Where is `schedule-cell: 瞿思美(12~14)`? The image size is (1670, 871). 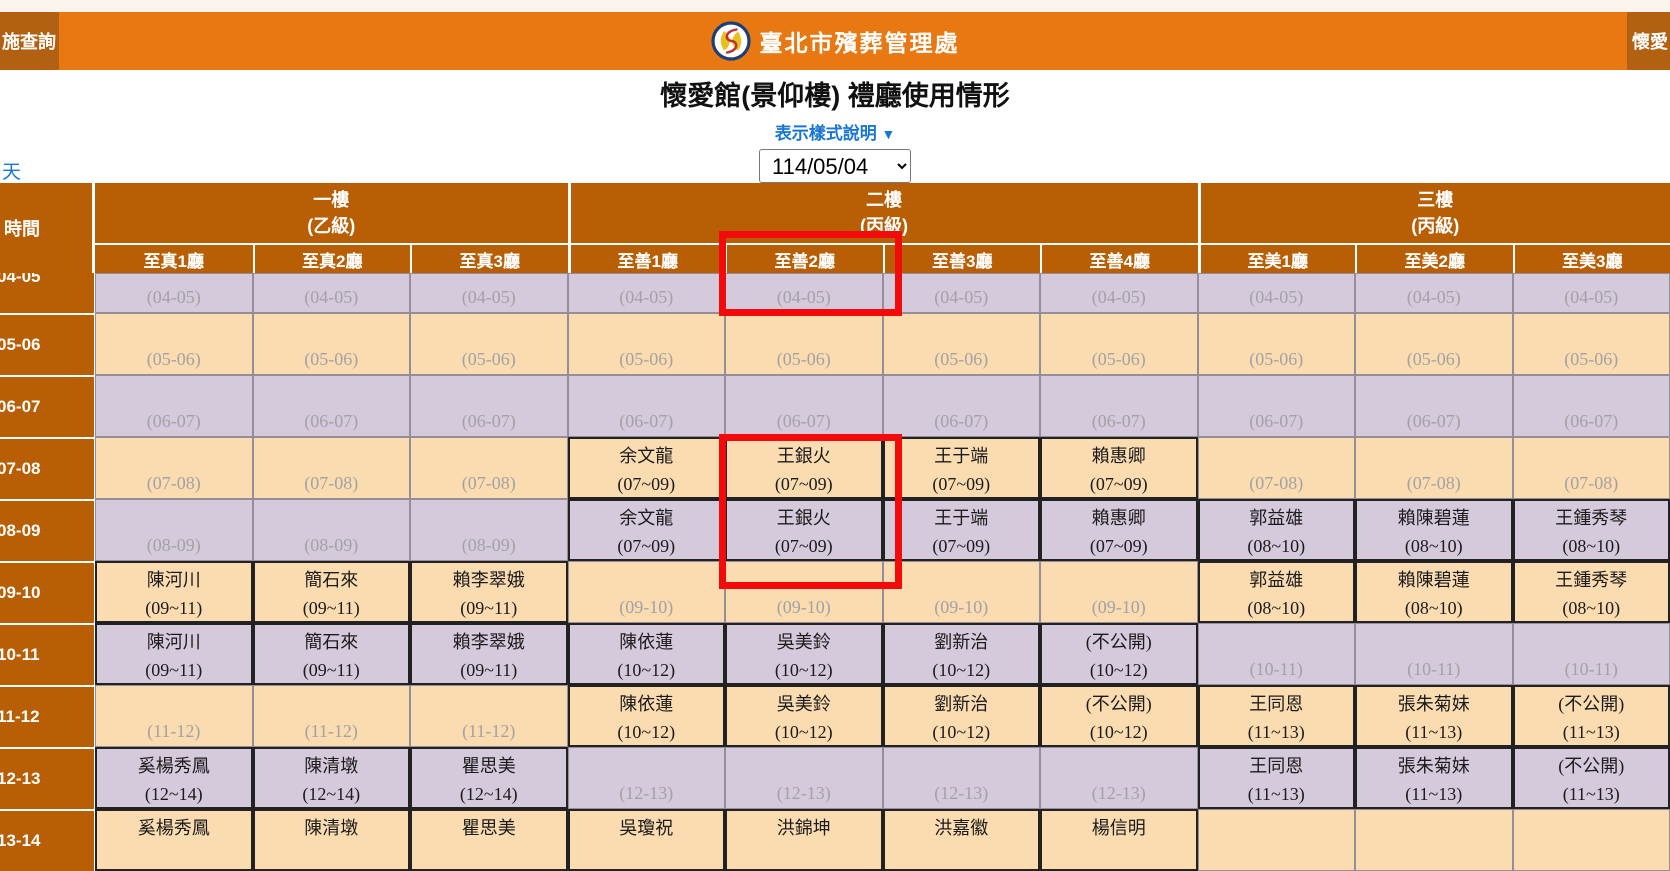
schedule-cell: 瞿思美(12~14) is located at coordinates (489, 778).